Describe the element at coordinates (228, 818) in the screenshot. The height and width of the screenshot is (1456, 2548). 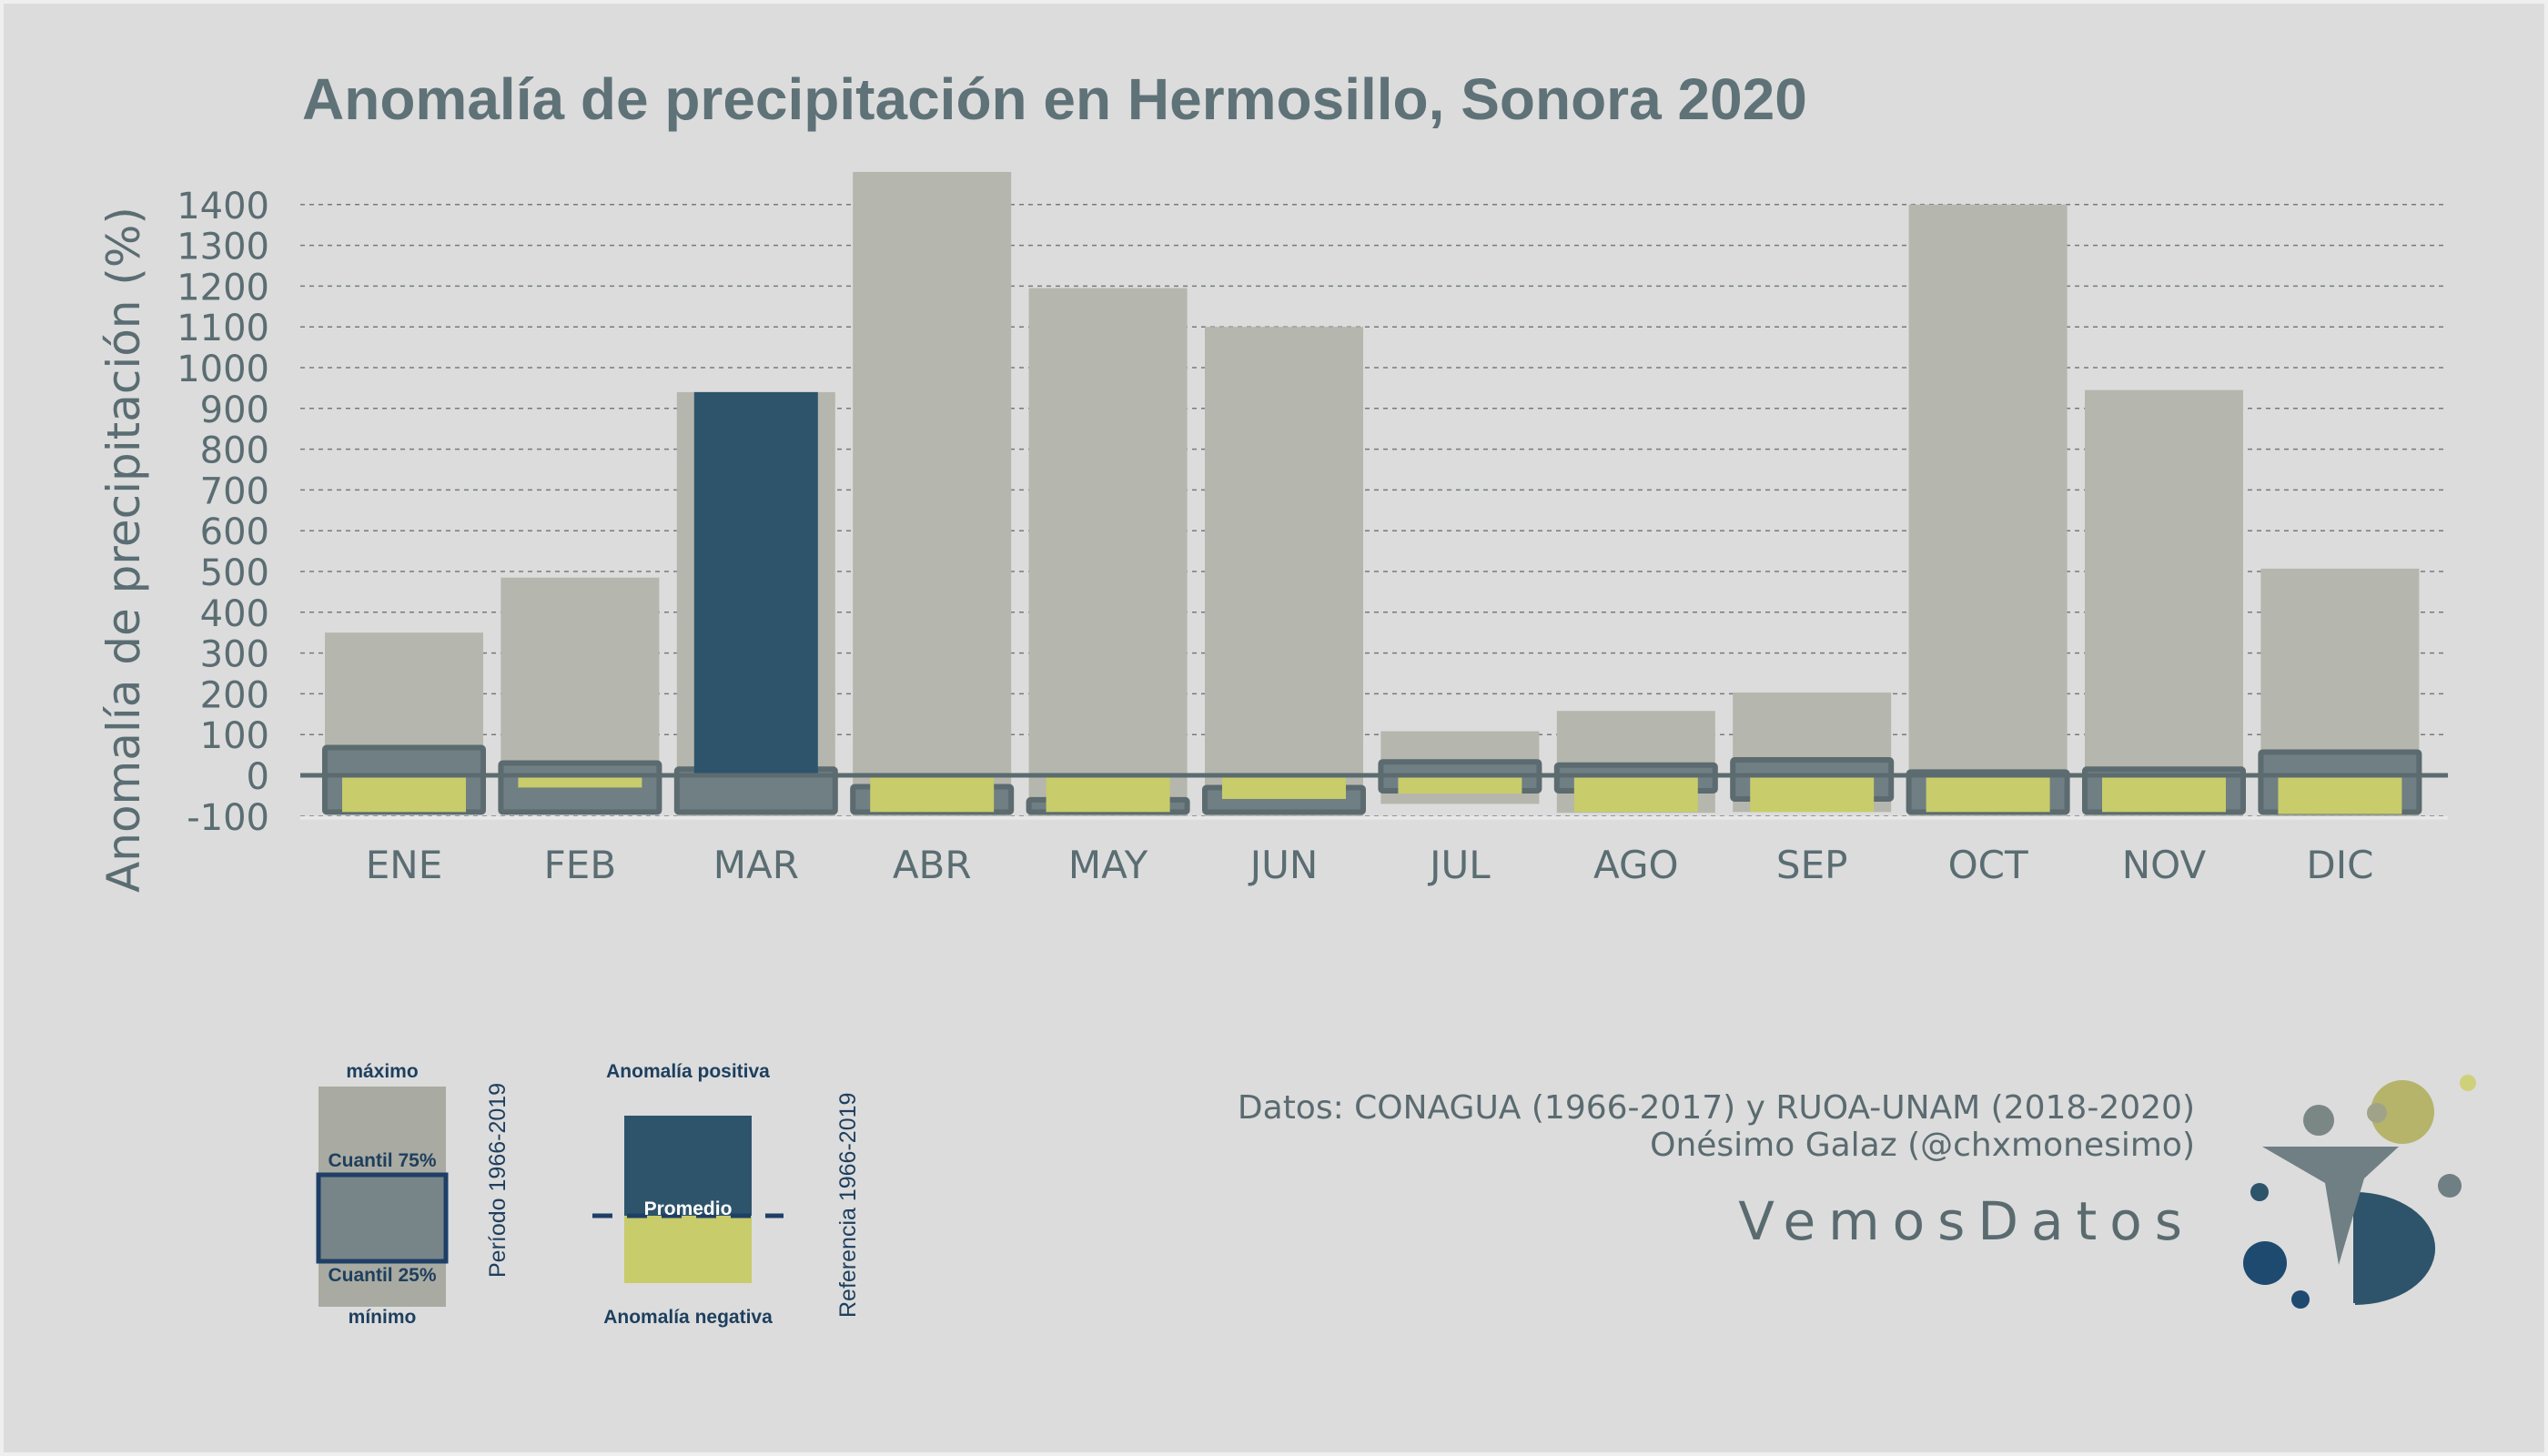
I see `y-tick-label: -100` at that location.